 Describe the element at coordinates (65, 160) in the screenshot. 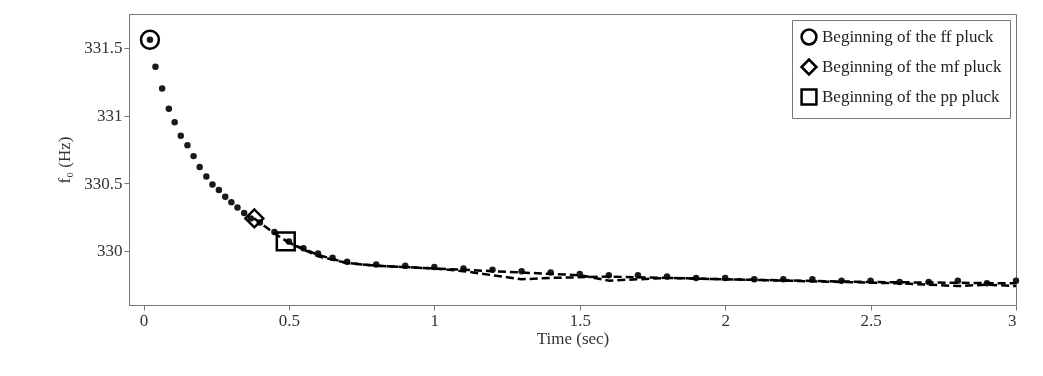

I see `y-axis-title: f₀ (Hz)` at that location.